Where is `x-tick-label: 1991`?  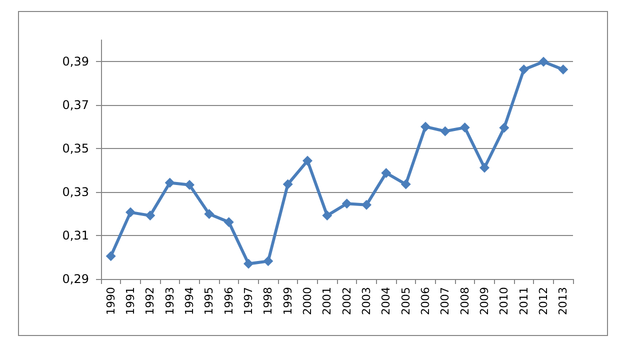
x-tick-label: 1991 is located at coordinates (130, 301).